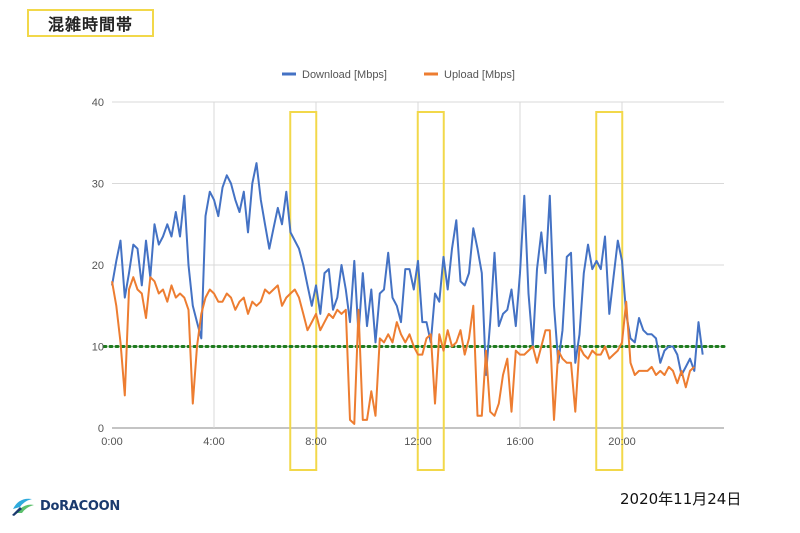 This screenshot has height=533, width=800. I want to click on y-tick-label: 10, so click(98, 348).